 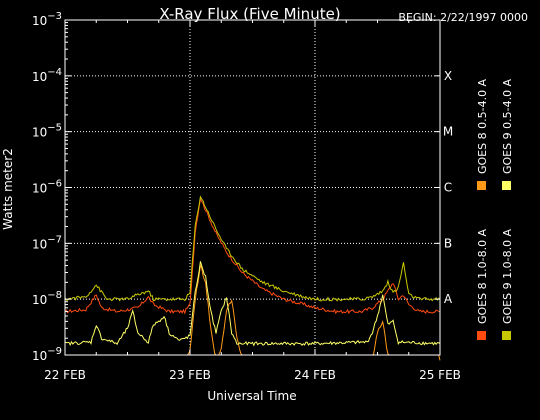 I want to click on y-tick-label: 10⁻⁷, so click(x=47, y=242).